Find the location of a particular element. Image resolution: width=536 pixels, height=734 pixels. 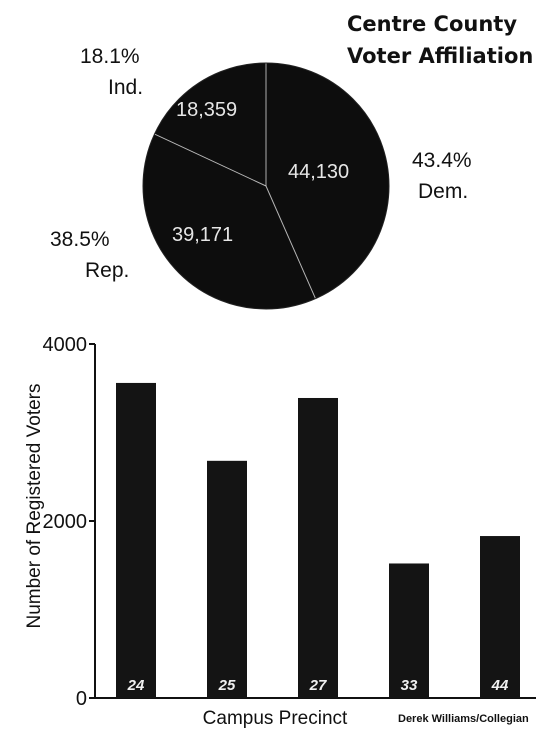

pie-label-category-rep: Rep. is located at coordinates (107, 270).